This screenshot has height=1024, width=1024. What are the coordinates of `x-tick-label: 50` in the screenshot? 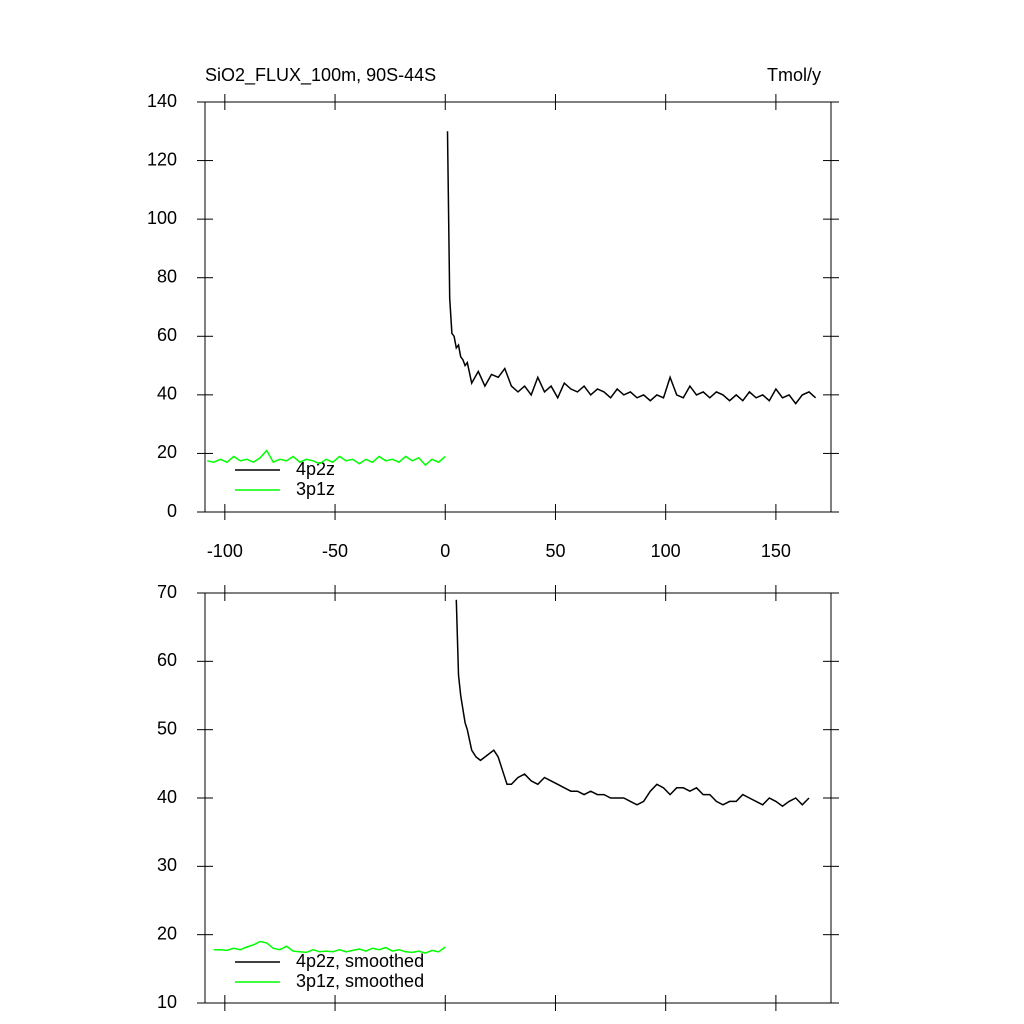 It's located at (555, 551).